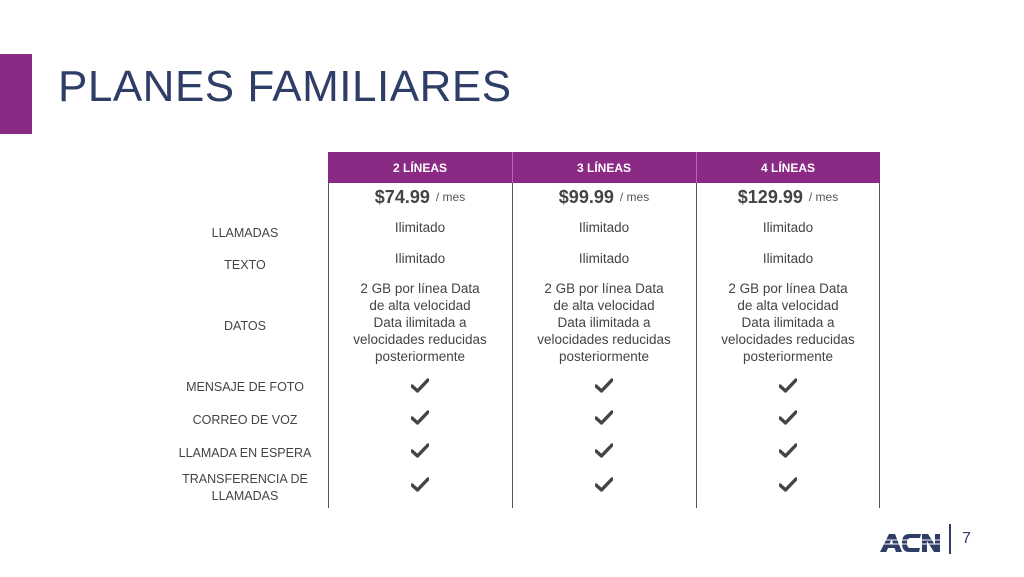  I want to click on row-label-llamada-espera: LLAMADA EN ESPERA, so click(245, 453).